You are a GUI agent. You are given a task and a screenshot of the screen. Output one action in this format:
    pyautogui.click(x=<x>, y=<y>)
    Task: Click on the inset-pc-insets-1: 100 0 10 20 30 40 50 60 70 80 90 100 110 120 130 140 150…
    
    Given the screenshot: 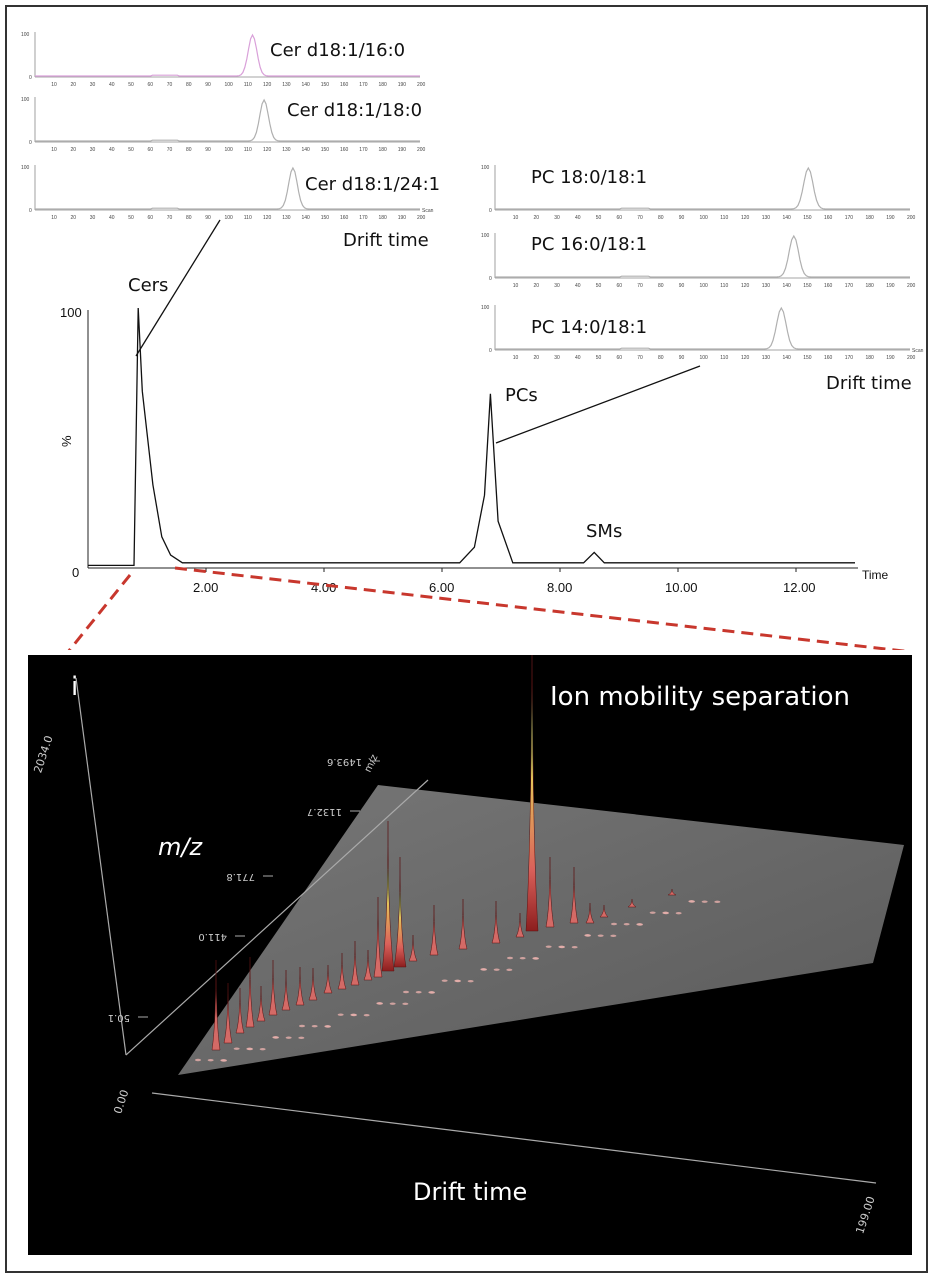 What is the action you would take?
    pyautogui.click(x=698, y=261)
    